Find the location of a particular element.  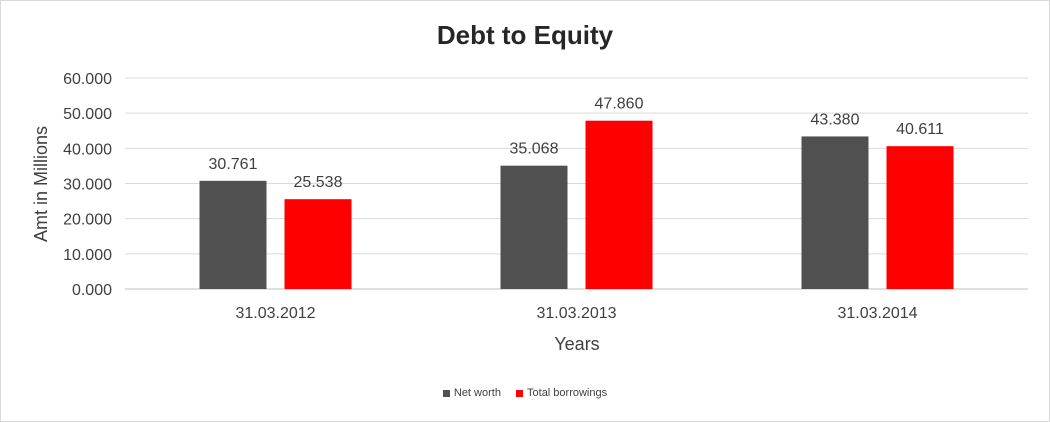

data-label: 40.611 is located at coordinates (920, 129).